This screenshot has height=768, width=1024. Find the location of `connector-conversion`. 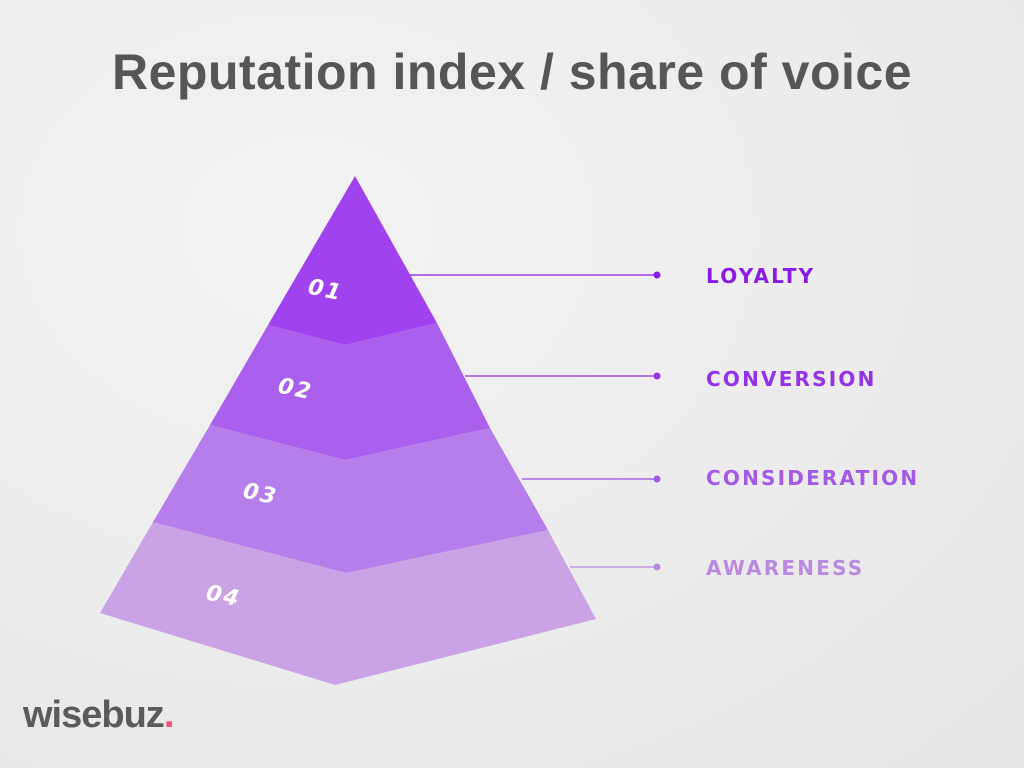

connector-conversion is located at coordinates (563, 376).